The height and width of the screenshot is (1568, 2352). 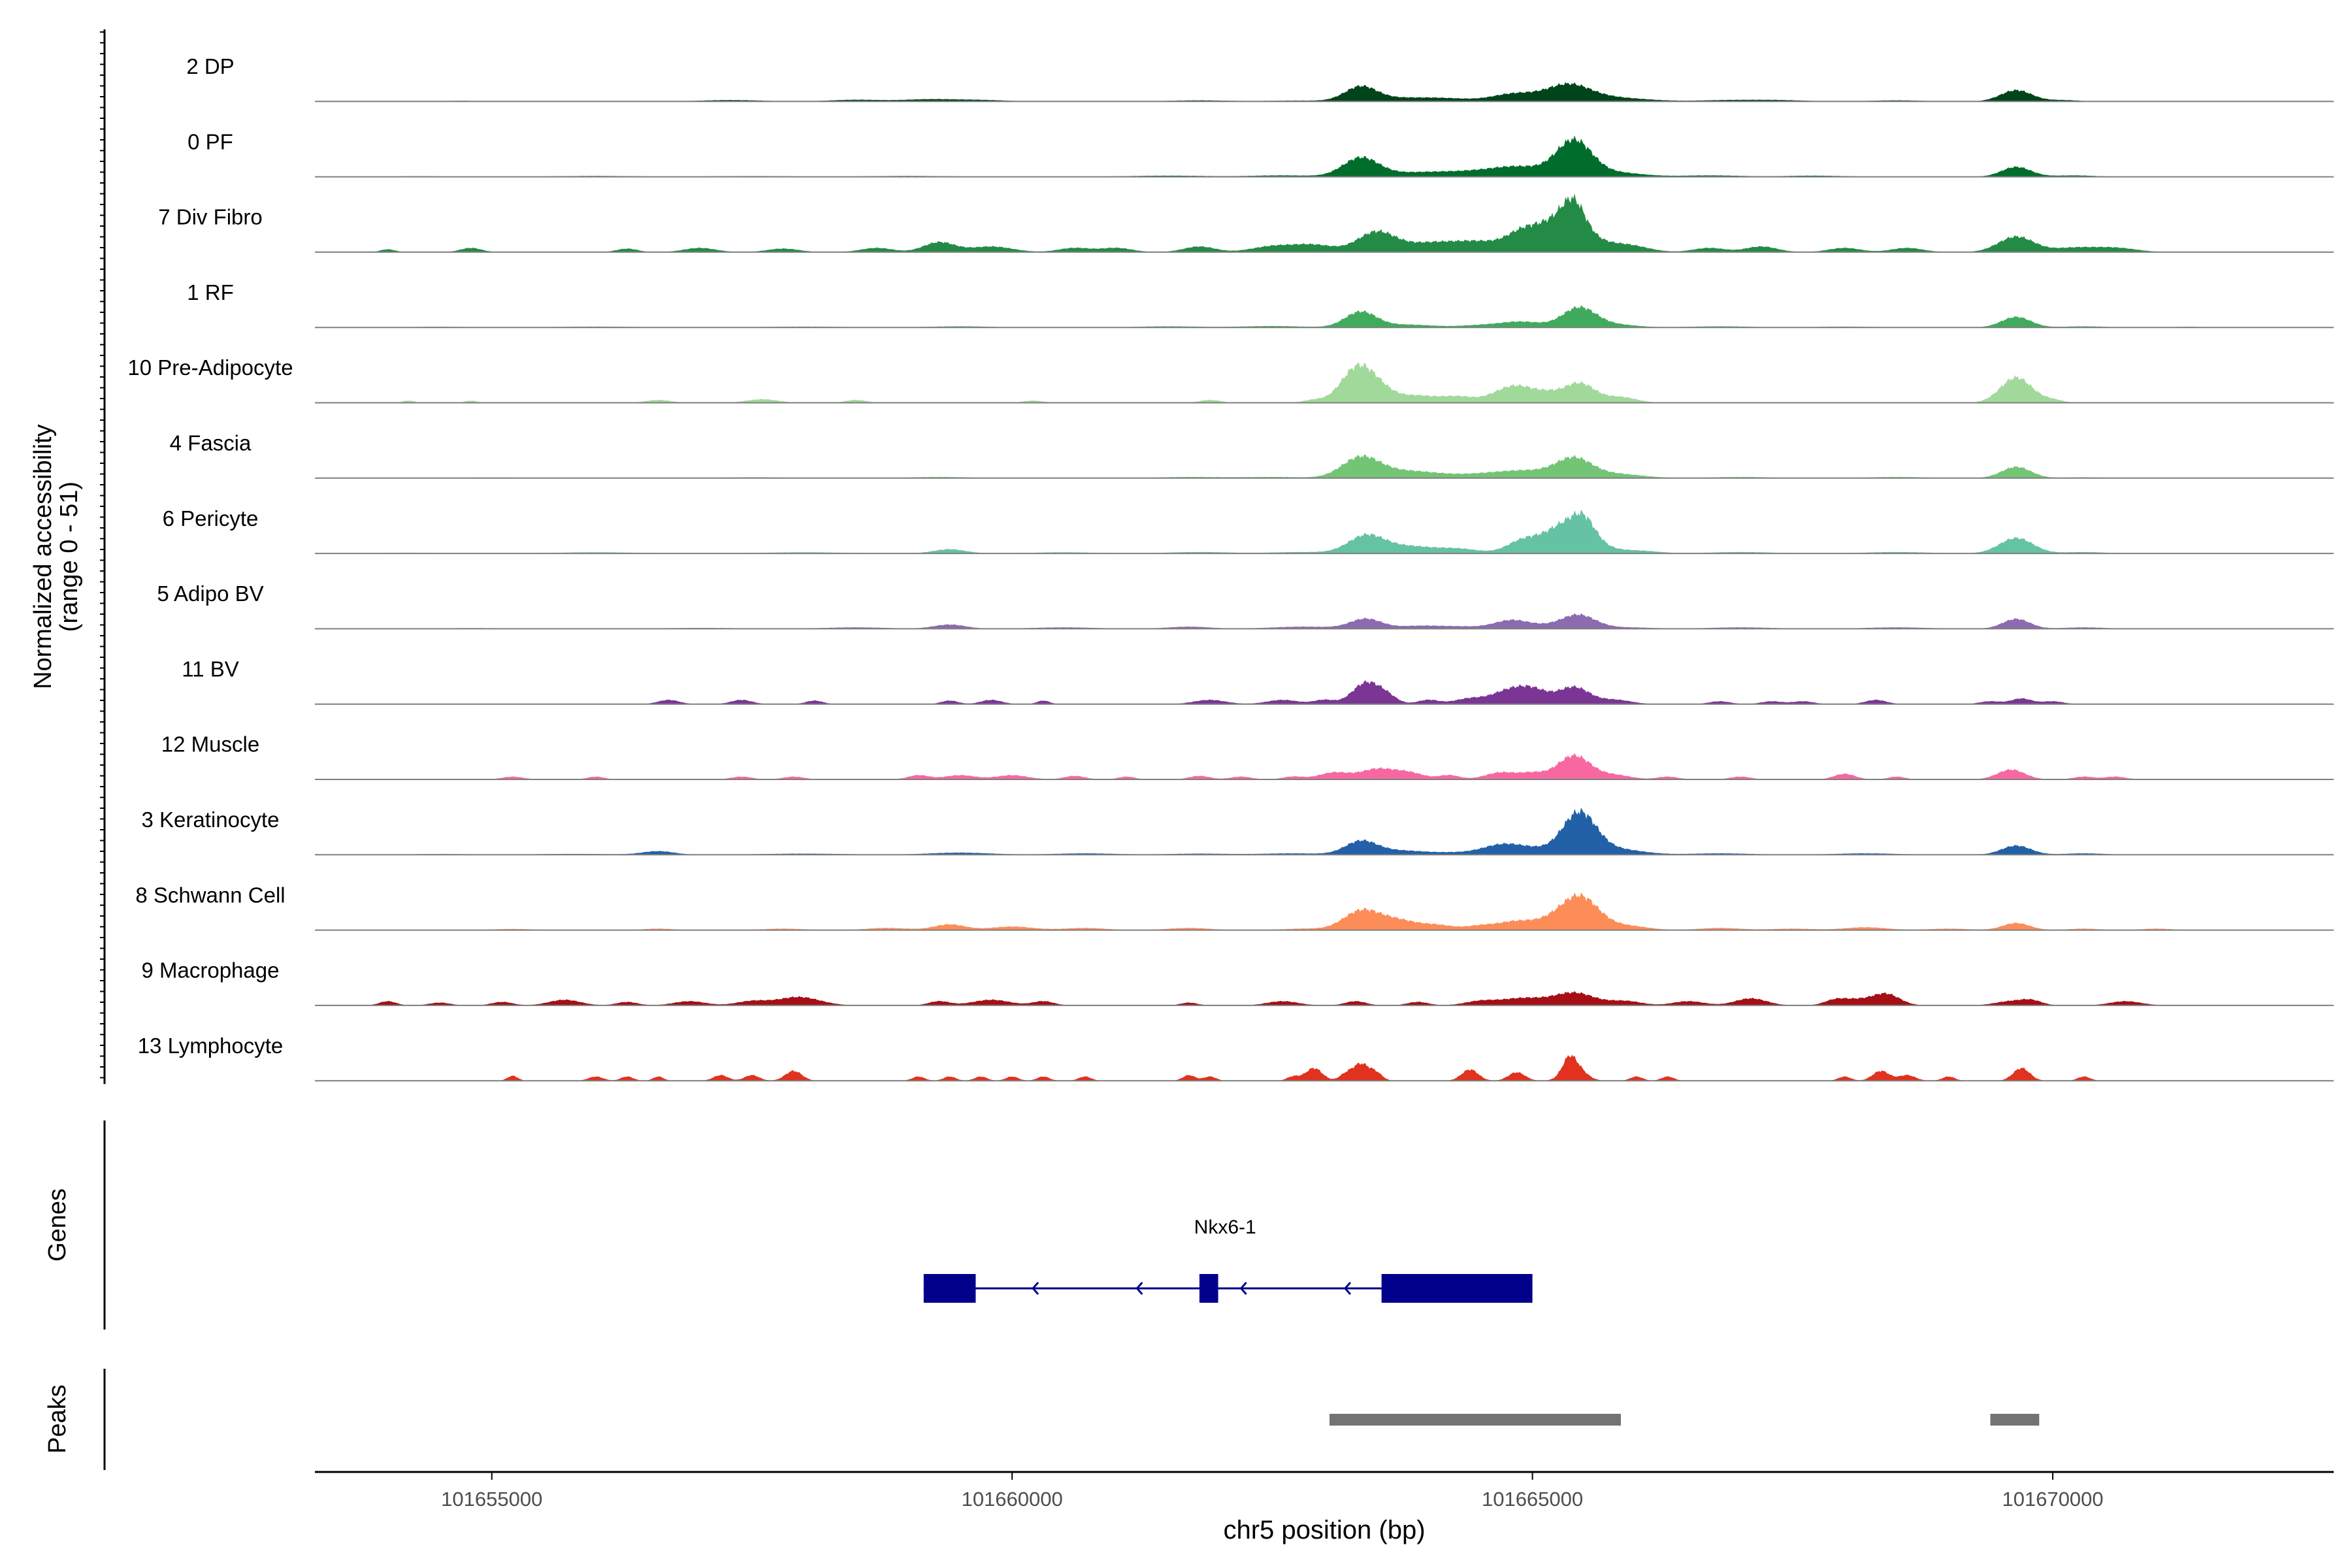 What do you see at coordinates (211, 820) in the screenshot?
I see `track-label: 3 Keratinocyte` at bounding box center [211, 820].